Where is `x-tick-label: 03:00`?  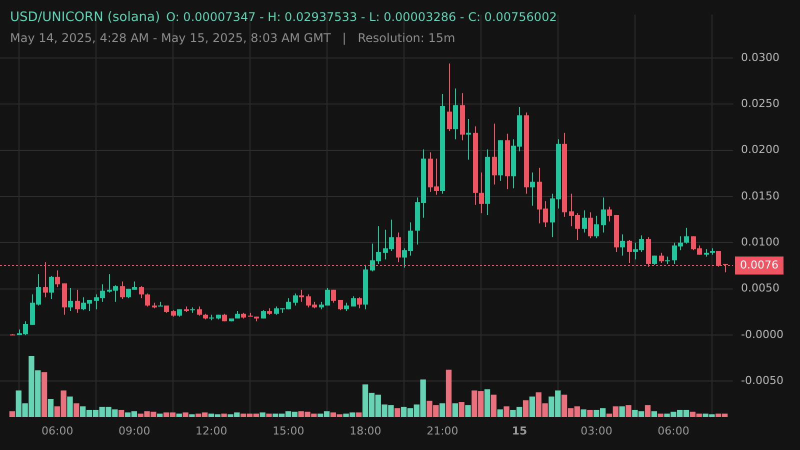 x-tick-label: 03:00 is located at coordinates (596, 431).